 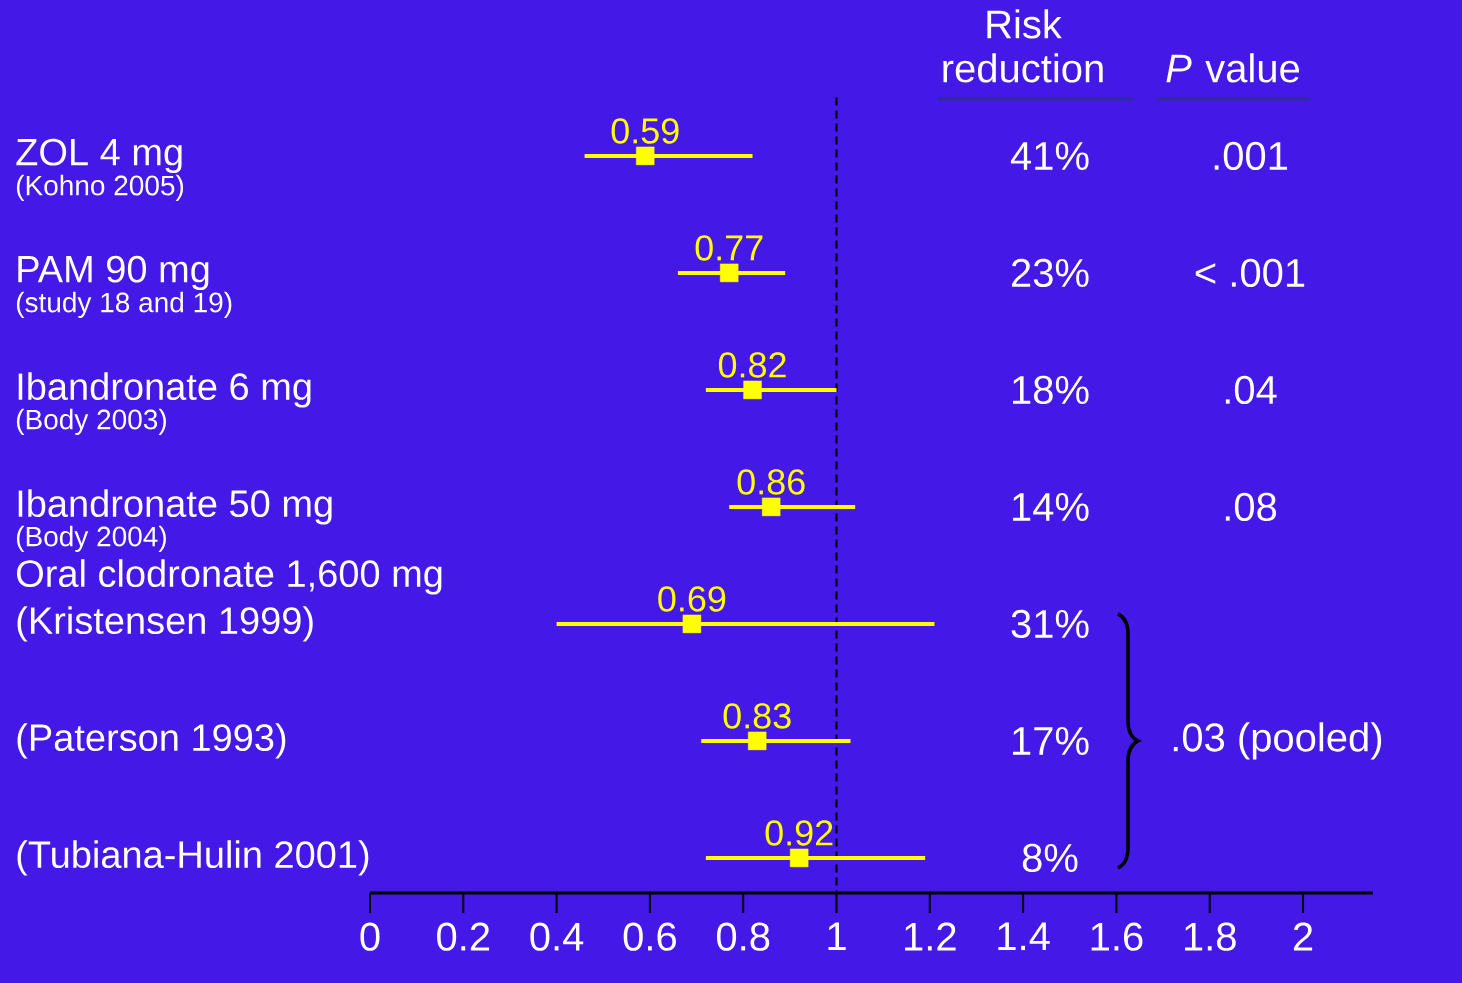 What do you see at coordinates (649, 936) in the screenshot?
I see `x-tick-label: 0.6` at bounding box center [649, 936].